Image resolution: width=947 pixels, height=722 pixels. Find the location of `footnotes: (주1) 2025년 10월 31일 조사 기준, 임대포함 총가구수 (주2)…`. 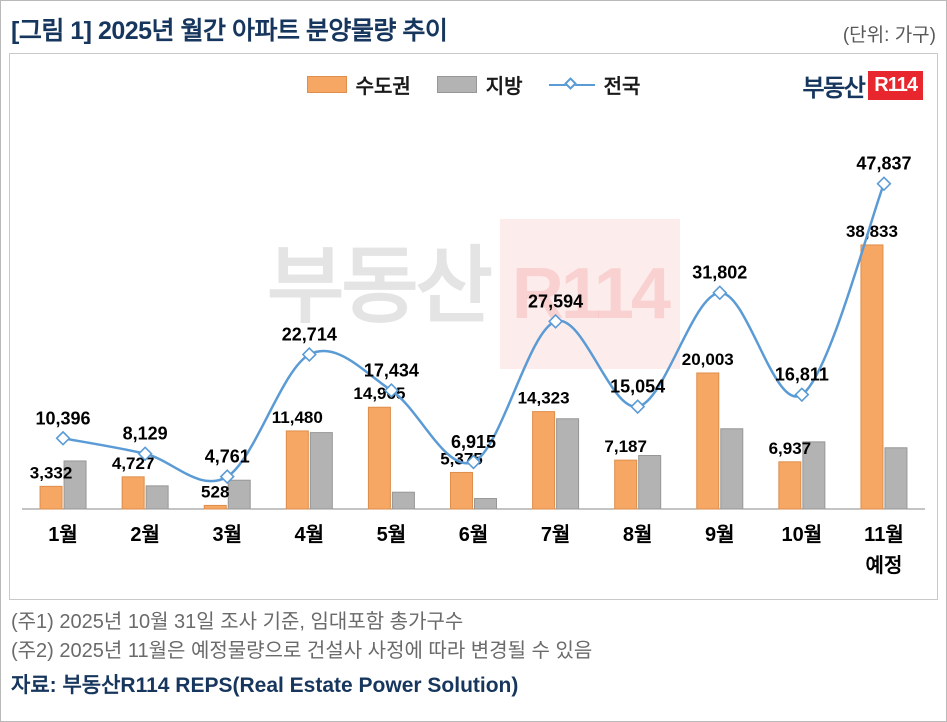

footnotes: (주1) 2025년 10월 31일 조사 기준, 임대포함 총가구수 (주2)… is located at coordinates (473, 649).